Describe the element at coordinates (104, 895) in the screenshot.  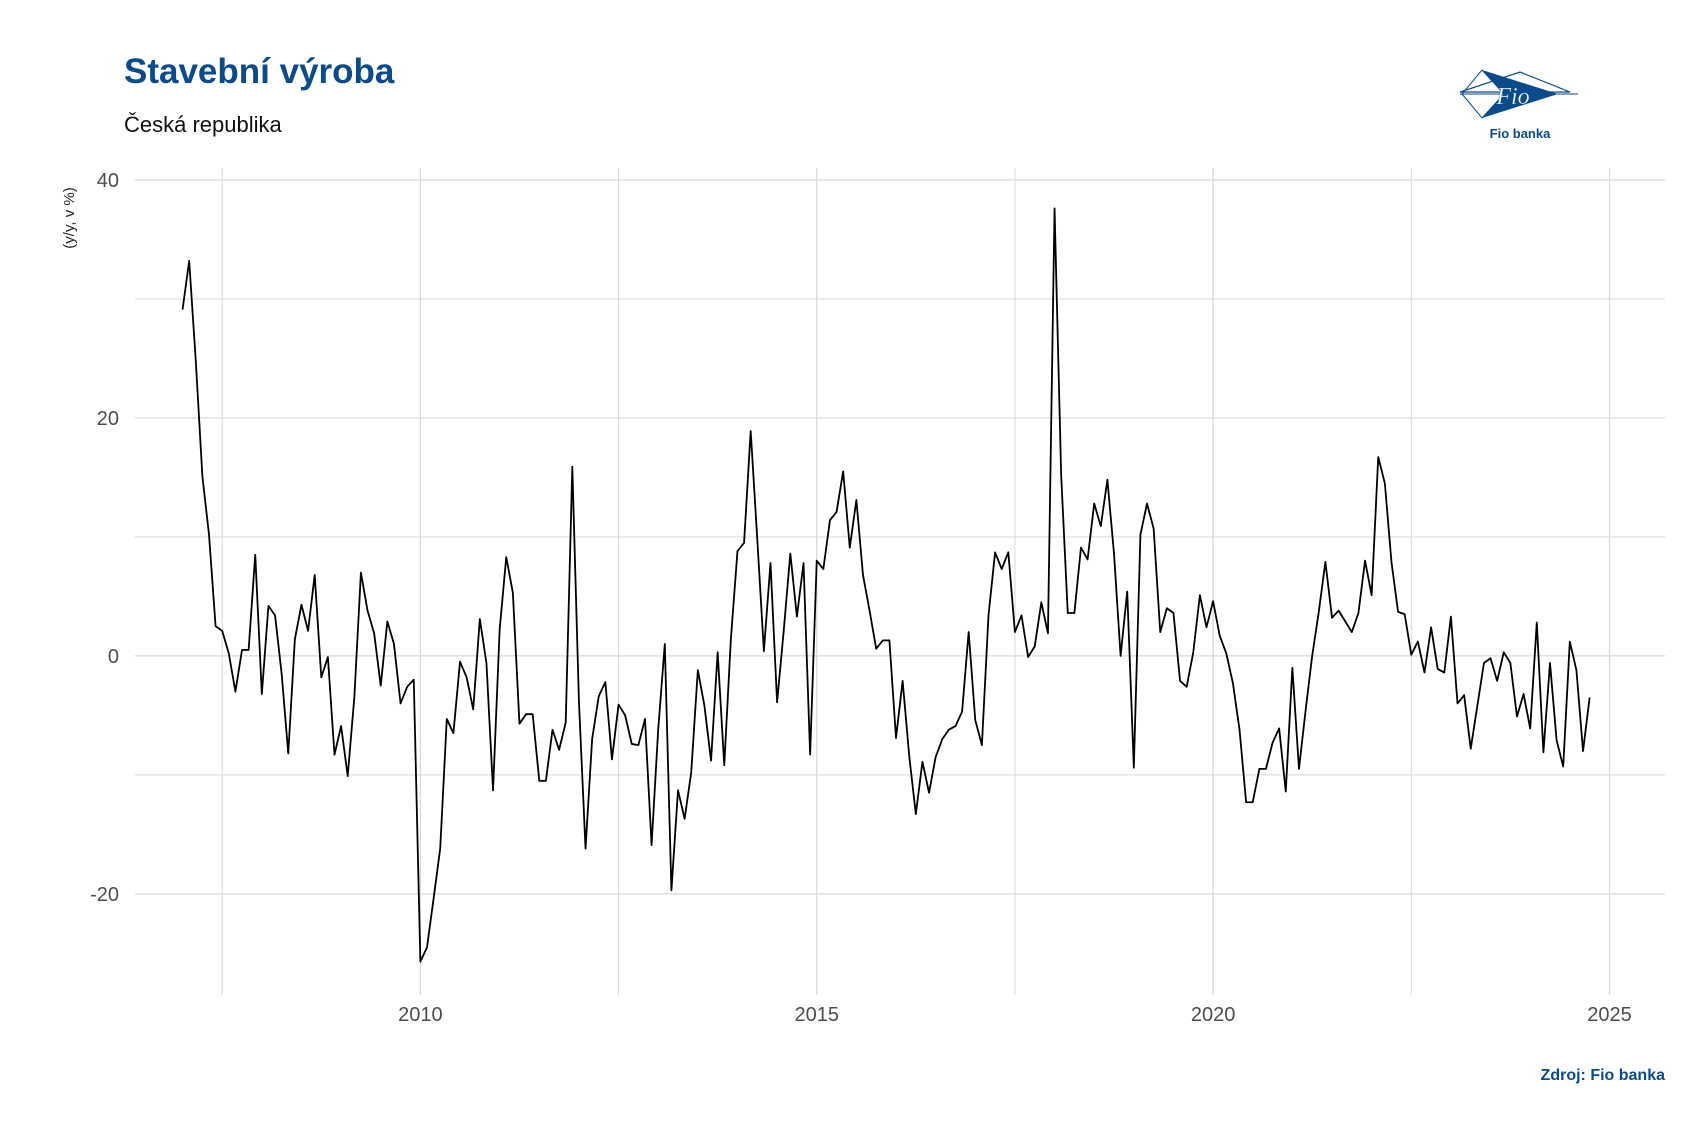
I see `y-tick-label: -20` at that location.